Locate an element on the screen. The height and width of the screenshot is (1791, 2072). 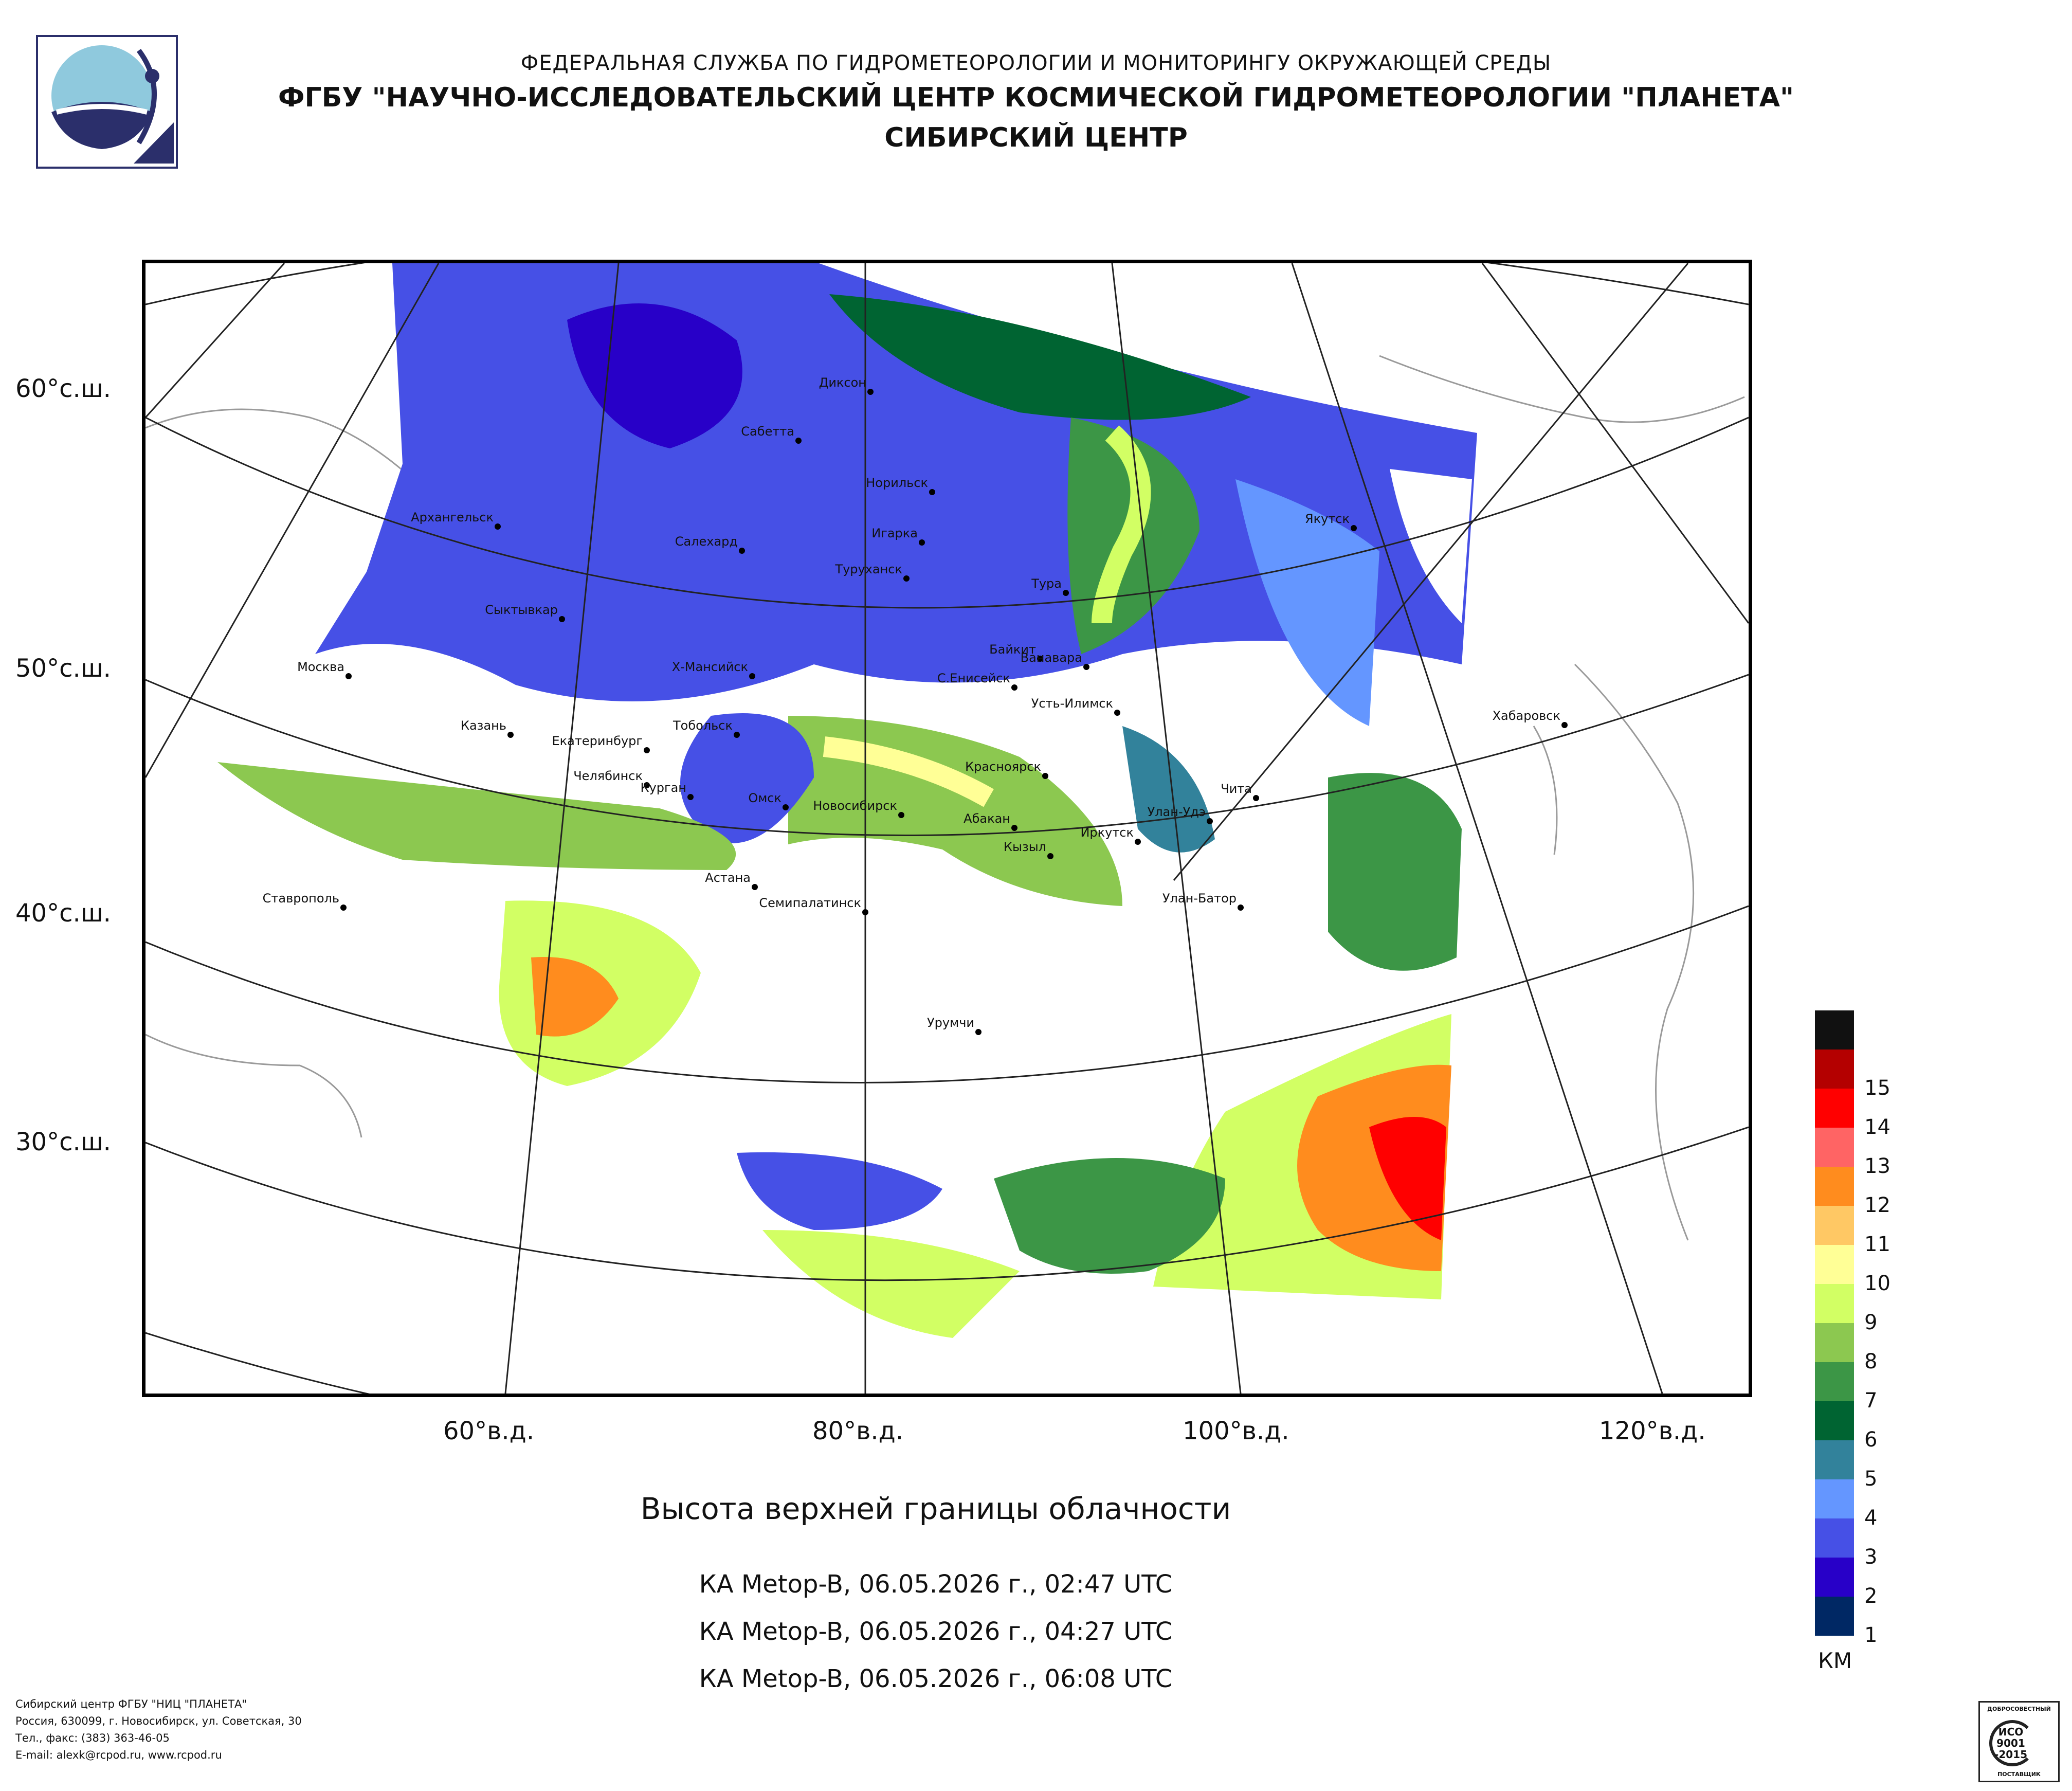
city-marker: Якутск is located at coordinates (1331, 521).